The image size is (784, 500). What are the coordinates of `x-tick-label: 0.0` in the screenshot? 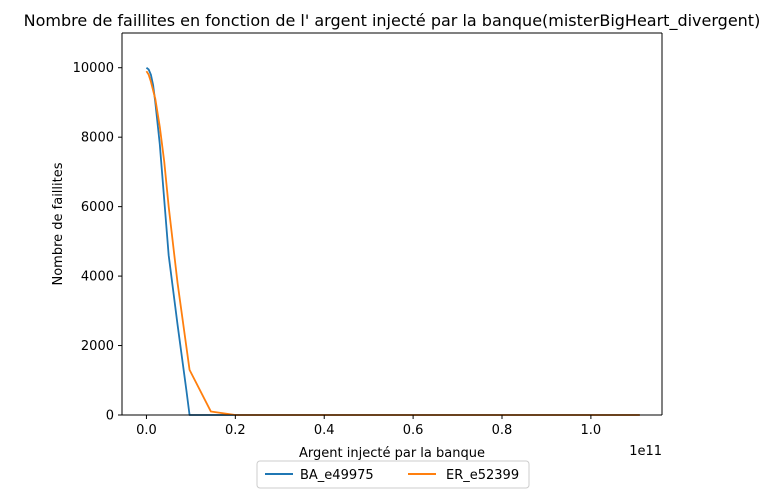 It's located at (146, 430).